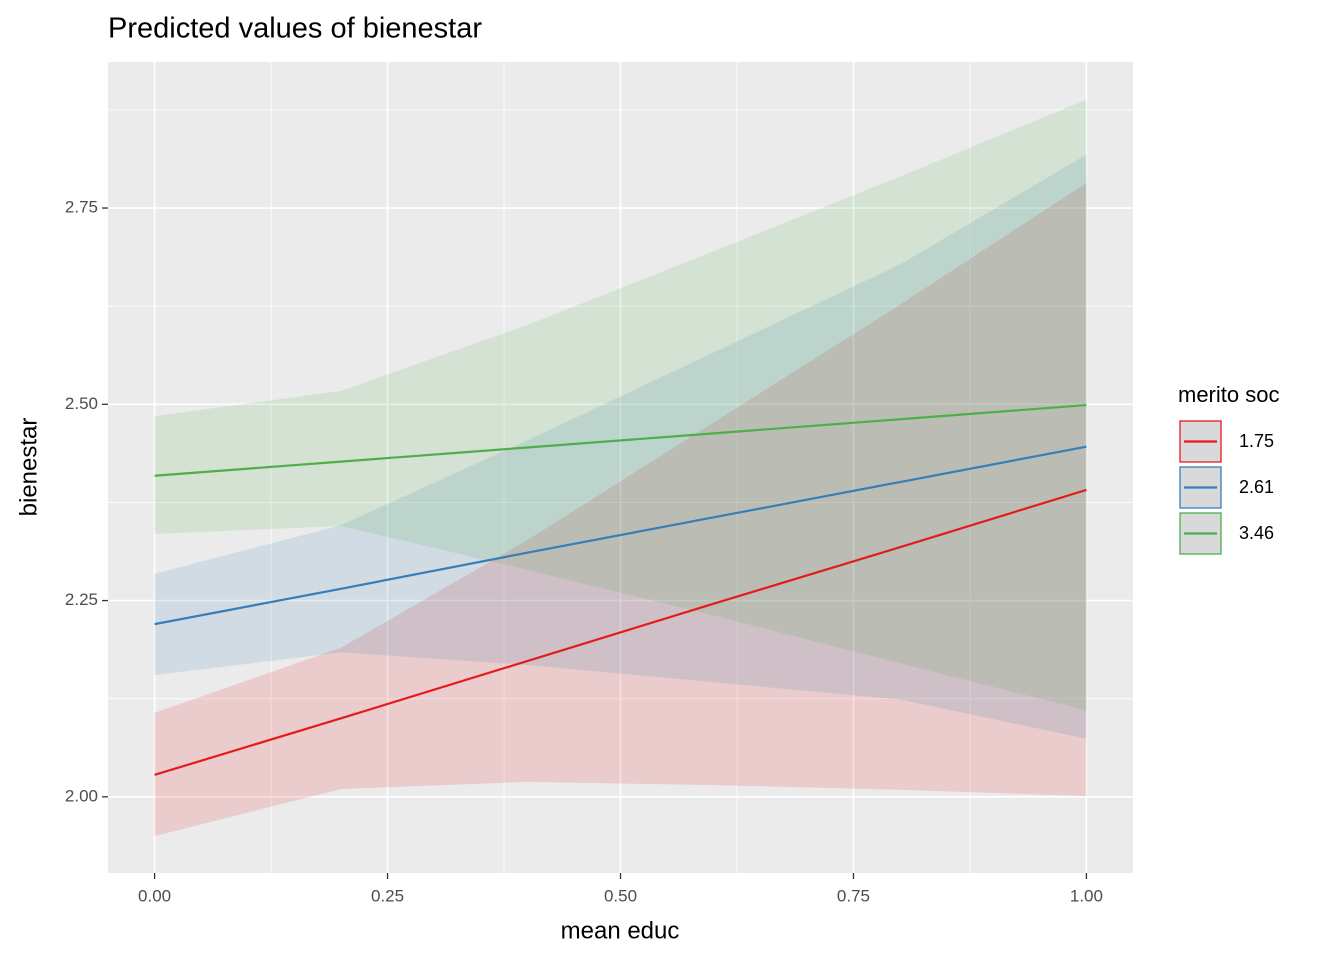 The height and width of the screenshot is (960, 1344). What do you see at coordinates (81, 207) in the screenshot?
I see `y-tick-label: 2.75` at bounding box center [81, 207].